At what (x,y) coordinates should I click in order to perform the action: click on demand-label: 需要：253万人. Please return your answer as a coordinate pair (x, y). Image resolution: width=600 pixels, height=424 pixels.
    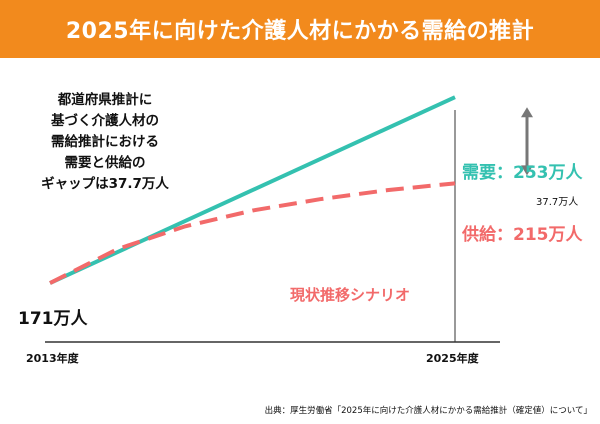
    Looking at the image, I should click on (522, 173).